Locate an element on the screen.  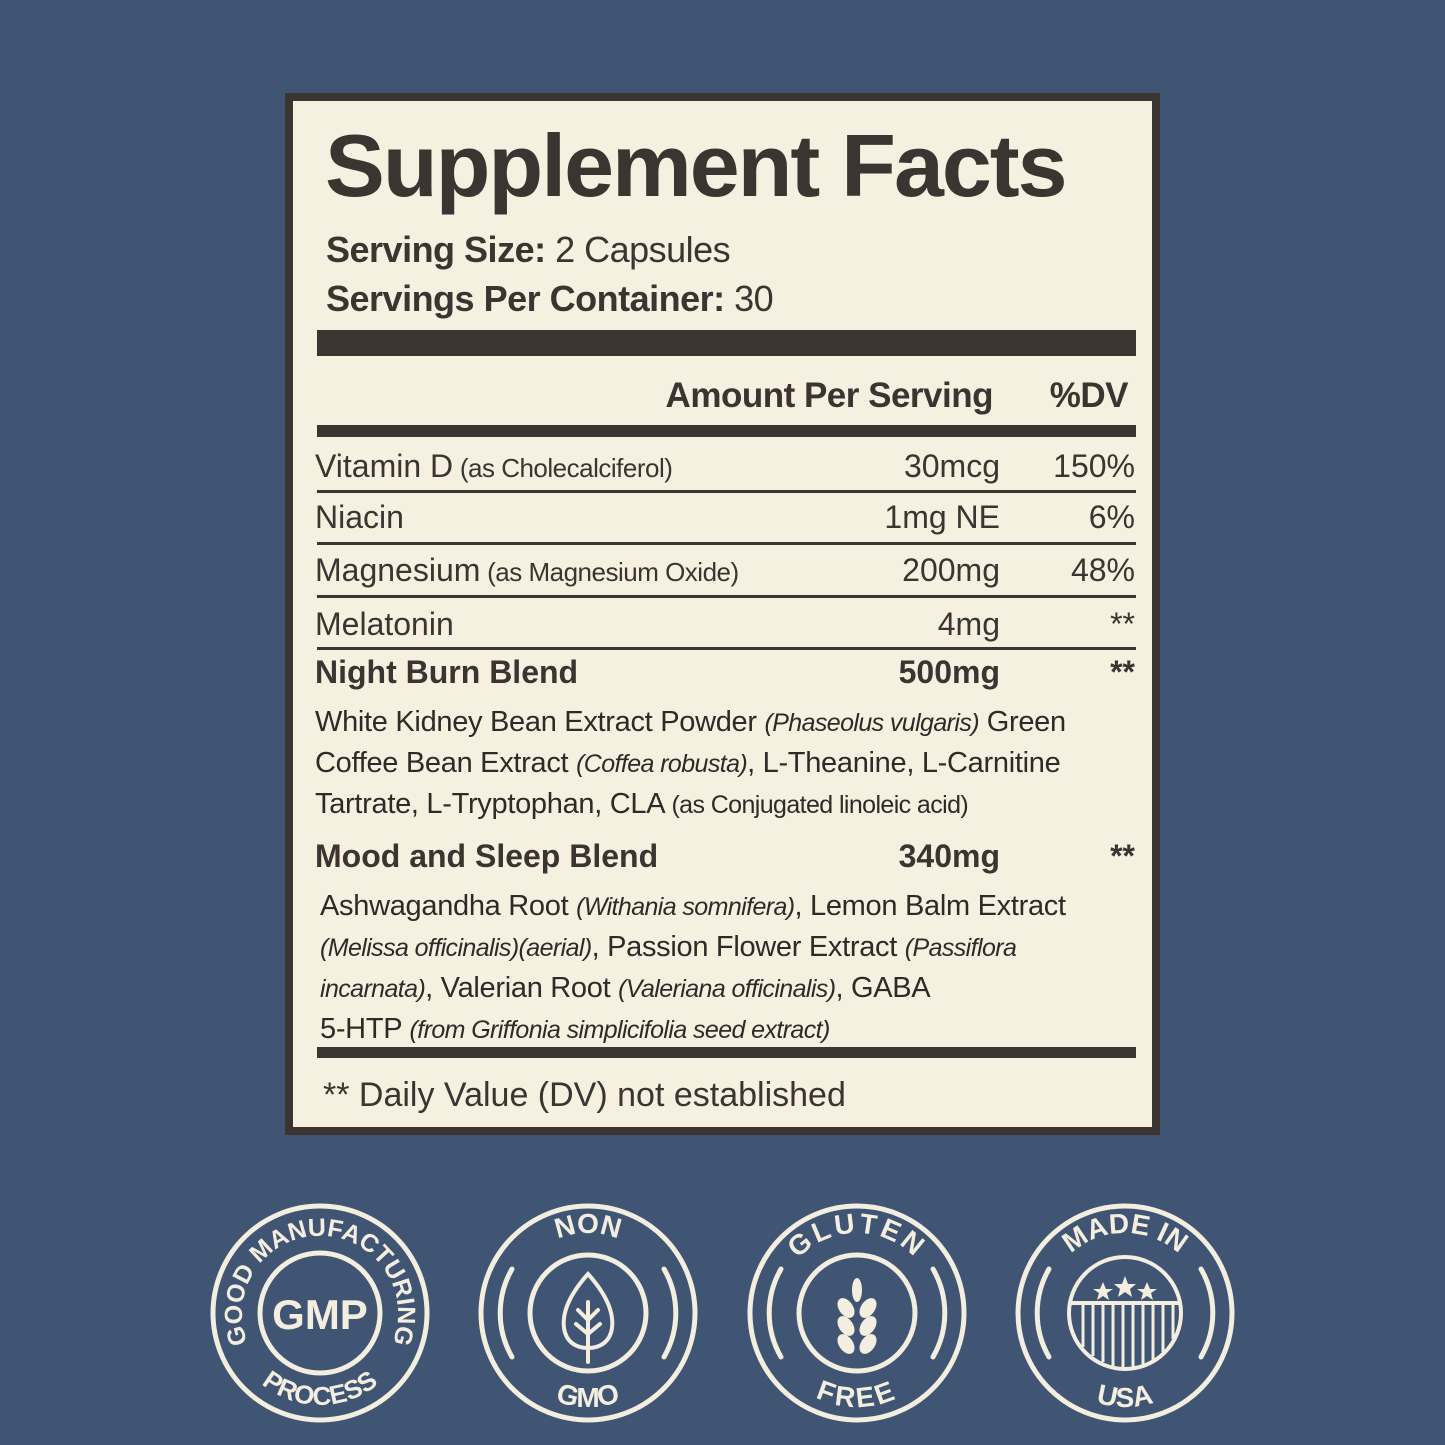
serving-size-value: 2 Capsules is located at coordinates (638, 249).